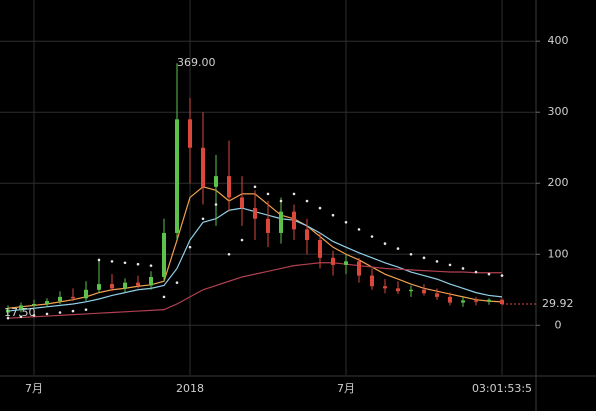  Describe the element at coordinates (558, 111) in the screenshot. I see `y-tick-label: 300` at that location.